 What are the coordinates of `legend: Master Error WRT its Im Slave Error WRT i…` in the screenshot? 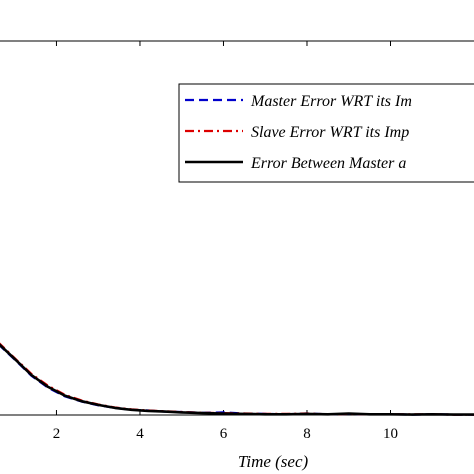 It's located at (326, 133).